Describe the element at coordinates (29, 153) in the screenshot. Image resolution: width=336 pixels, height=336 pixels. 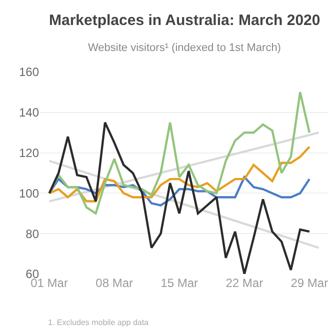
I see `y-tick-label: 120` at that location.